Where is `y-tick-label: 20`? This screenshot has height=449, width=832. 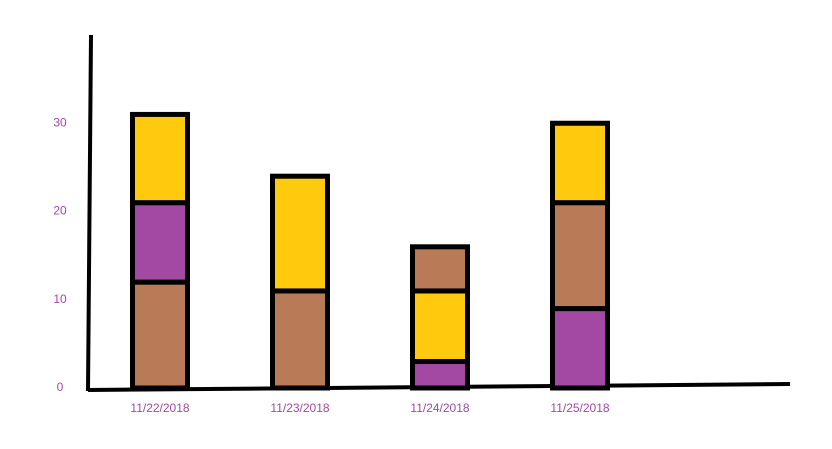
y-tick-label: 20 is located at coordinates (60, 211).